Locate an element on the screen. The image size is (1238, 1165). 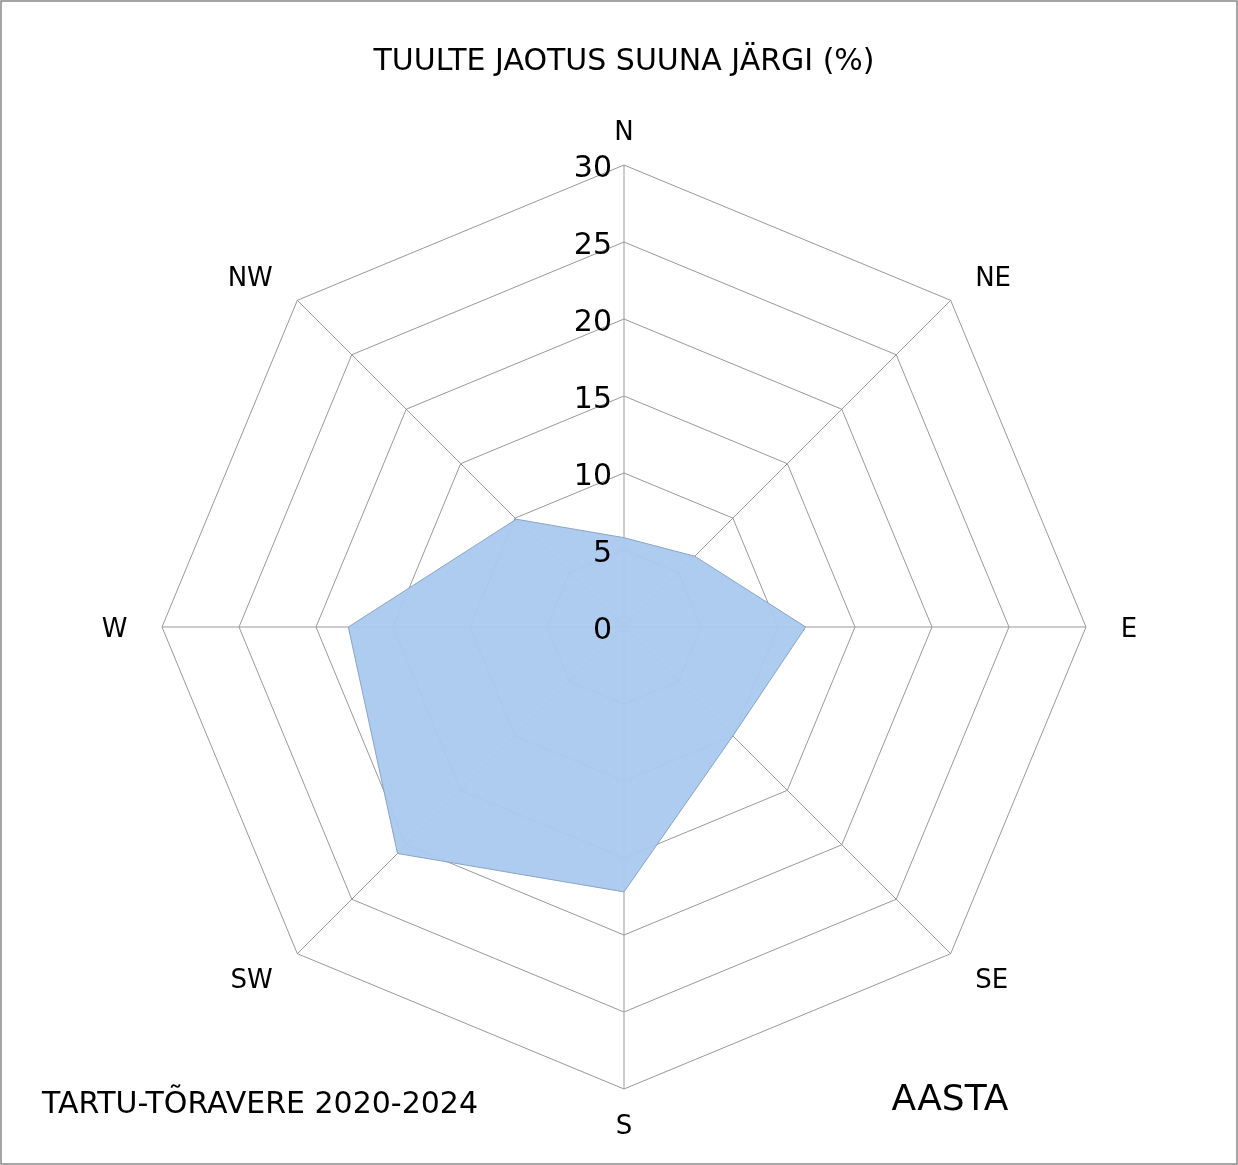
spoke-label: W is located at coordinates (114, 628).